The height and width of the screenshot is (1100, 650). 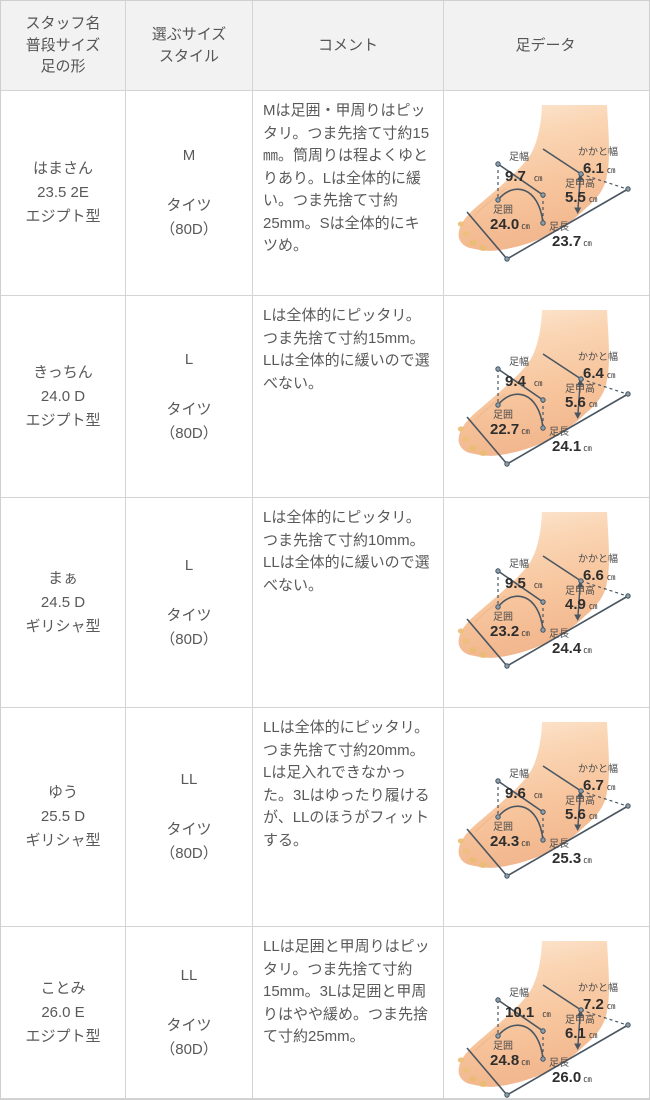 I want to click on instep-height-value: 6.1 ㎝, so click(x=581, y=1033).